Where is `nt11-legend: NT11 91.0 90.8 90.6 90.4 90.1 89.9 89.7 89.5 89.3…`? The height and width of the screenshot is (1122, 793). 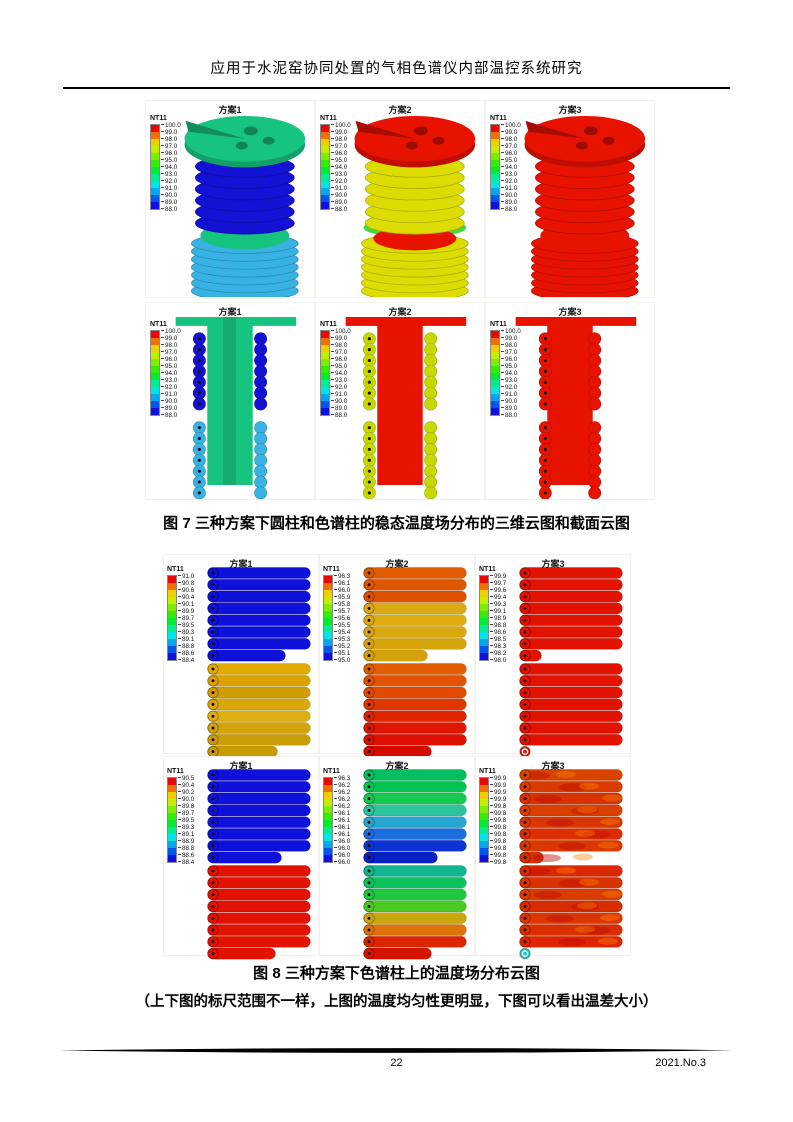 nt11-legend: NT11 91.0 90.8 90.6 90.4 90.1 89.9 89.7 89.5 89.3… is located at coordinates (181, 615).